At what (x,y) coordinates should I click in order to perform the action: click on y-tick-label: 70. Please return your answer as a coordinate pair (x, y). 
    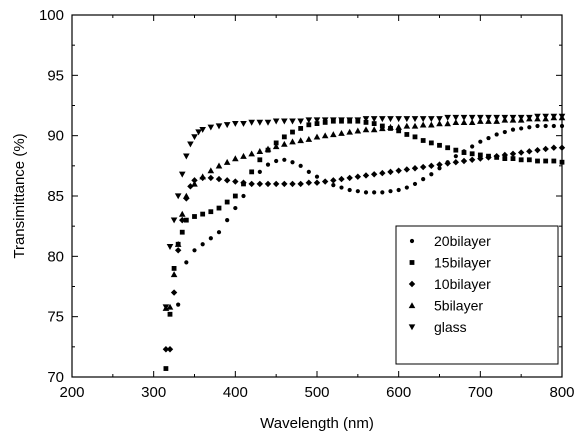
    Looking at the image, I should click on (55, 377).